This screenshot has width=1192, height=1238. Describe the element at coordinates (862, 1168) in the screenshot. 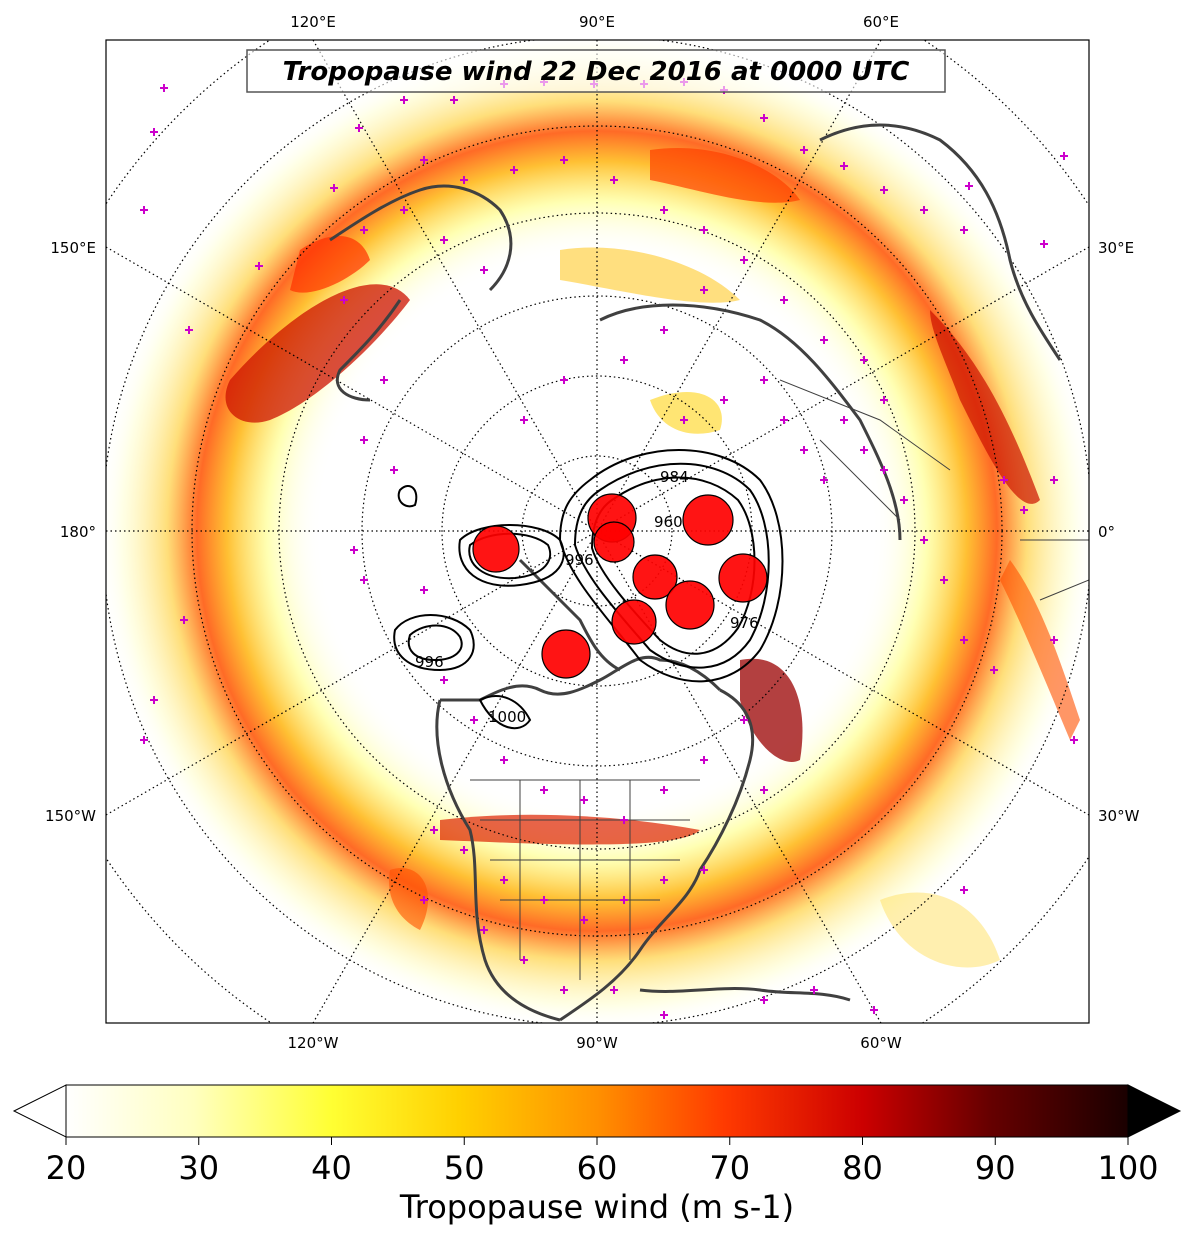

I see `colorbar-tick-label: 80` at that location.